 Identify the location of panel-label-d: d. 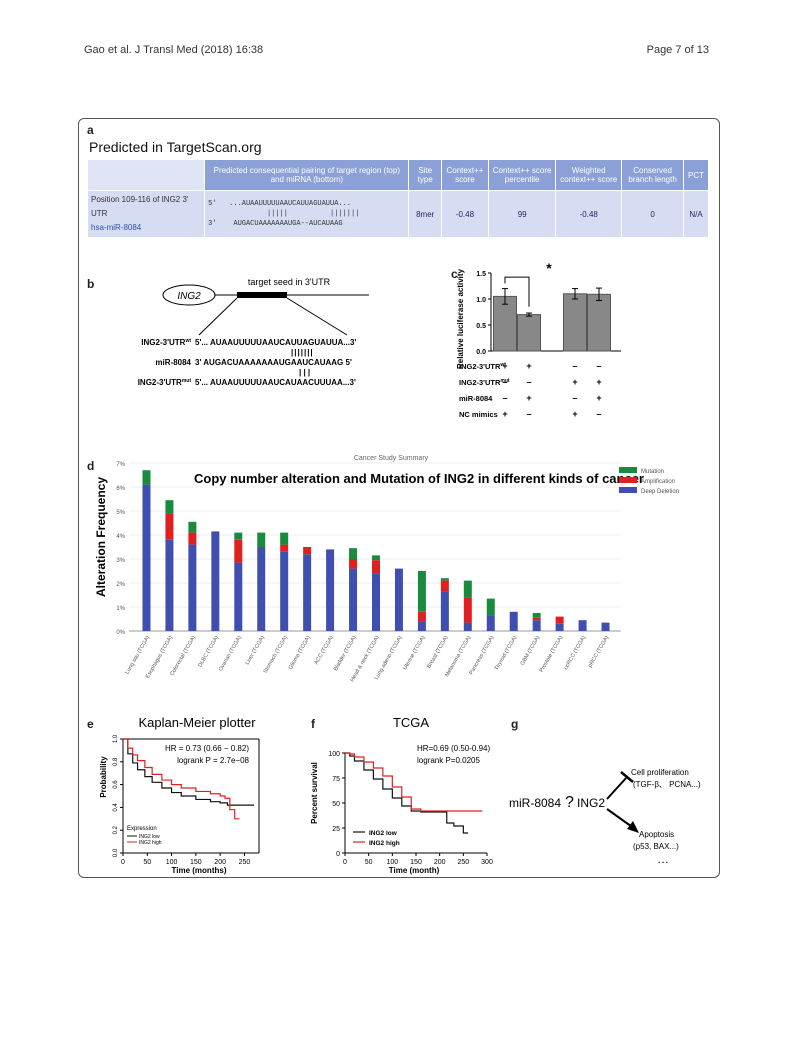
(91, 466).